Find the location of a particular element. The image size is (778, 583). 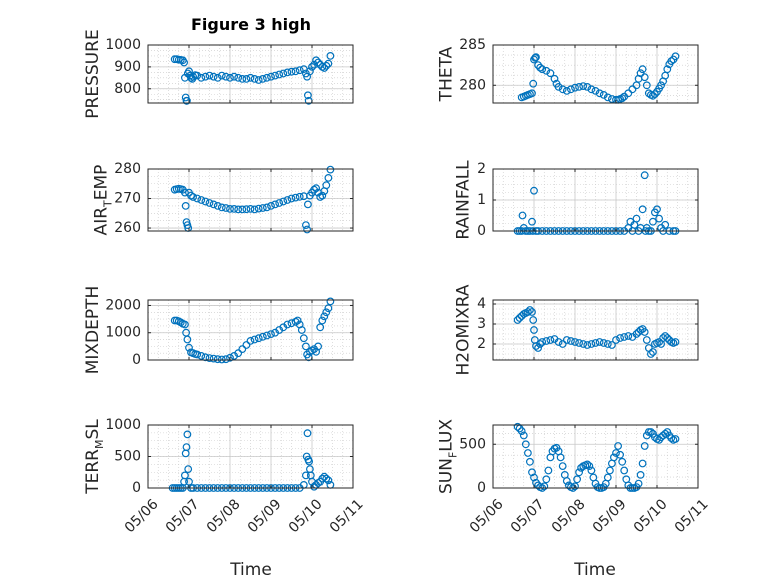

y-axis-label-7: TERRMSL is located at coordinates (94, 457).